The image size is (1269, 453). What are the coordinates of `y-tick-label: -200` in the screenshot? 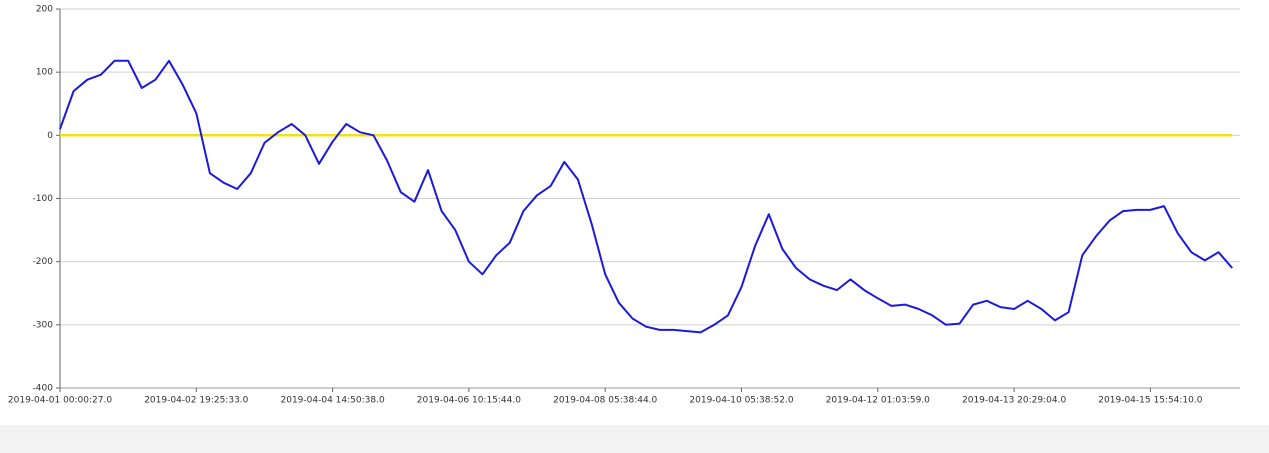 It's located at (43, 262).